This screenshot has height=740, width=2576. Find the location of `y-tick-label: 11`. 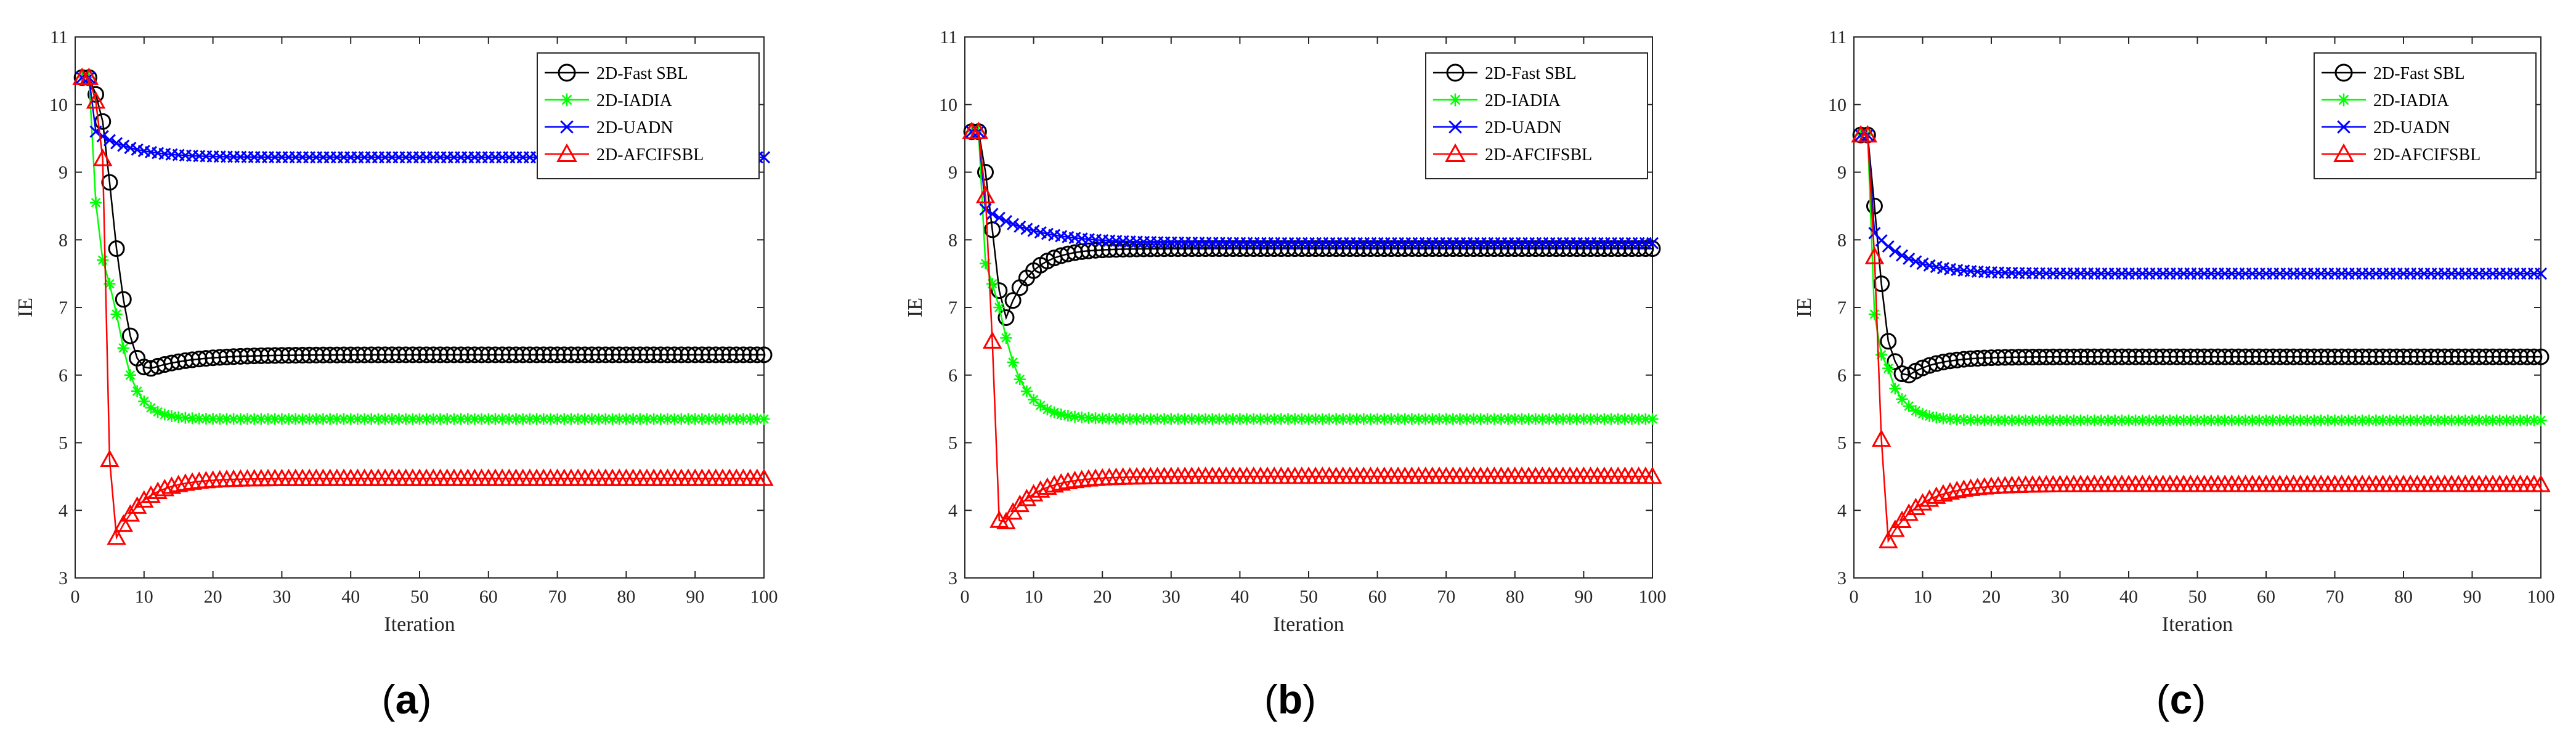

y-tick-label: 11 is located at coordinates (59, 37).